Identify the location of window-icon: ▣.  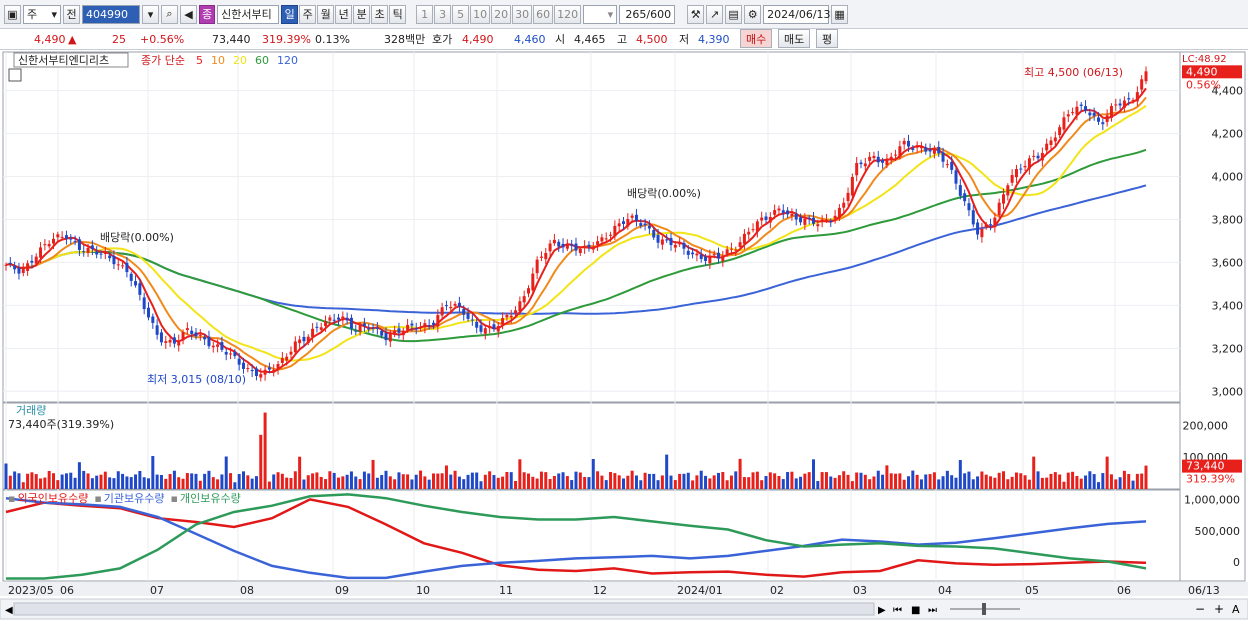
(12, 14).